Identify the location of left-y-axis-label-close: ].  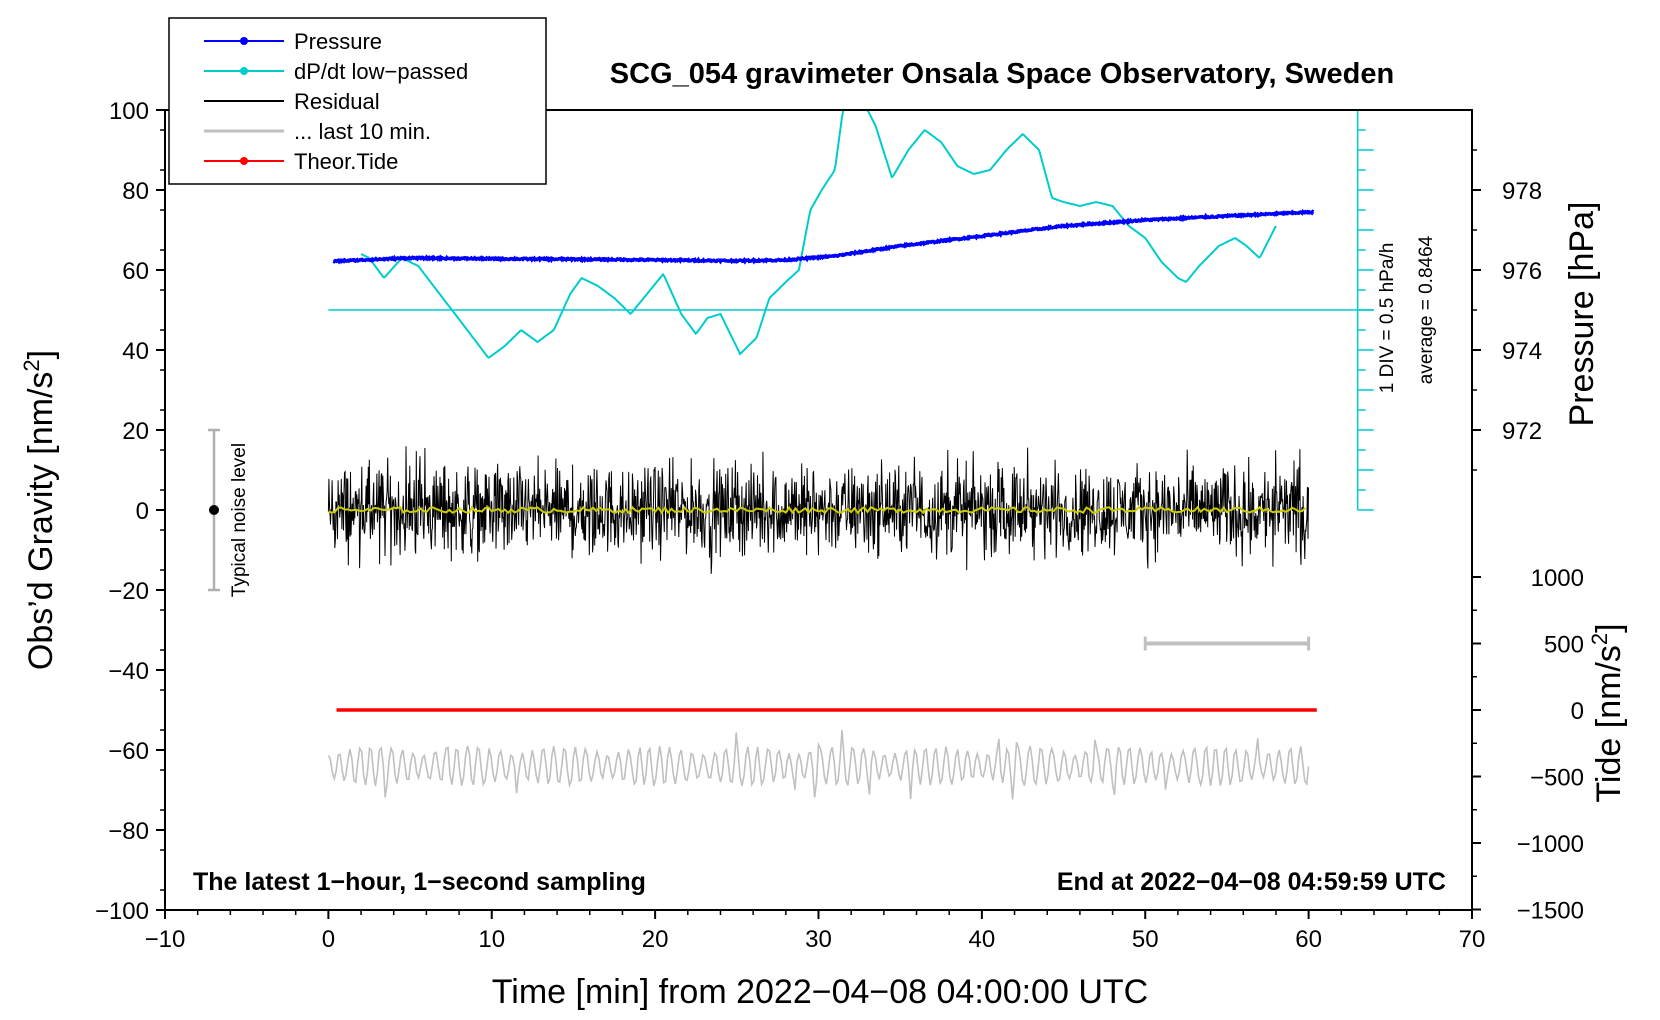
(41, 354).